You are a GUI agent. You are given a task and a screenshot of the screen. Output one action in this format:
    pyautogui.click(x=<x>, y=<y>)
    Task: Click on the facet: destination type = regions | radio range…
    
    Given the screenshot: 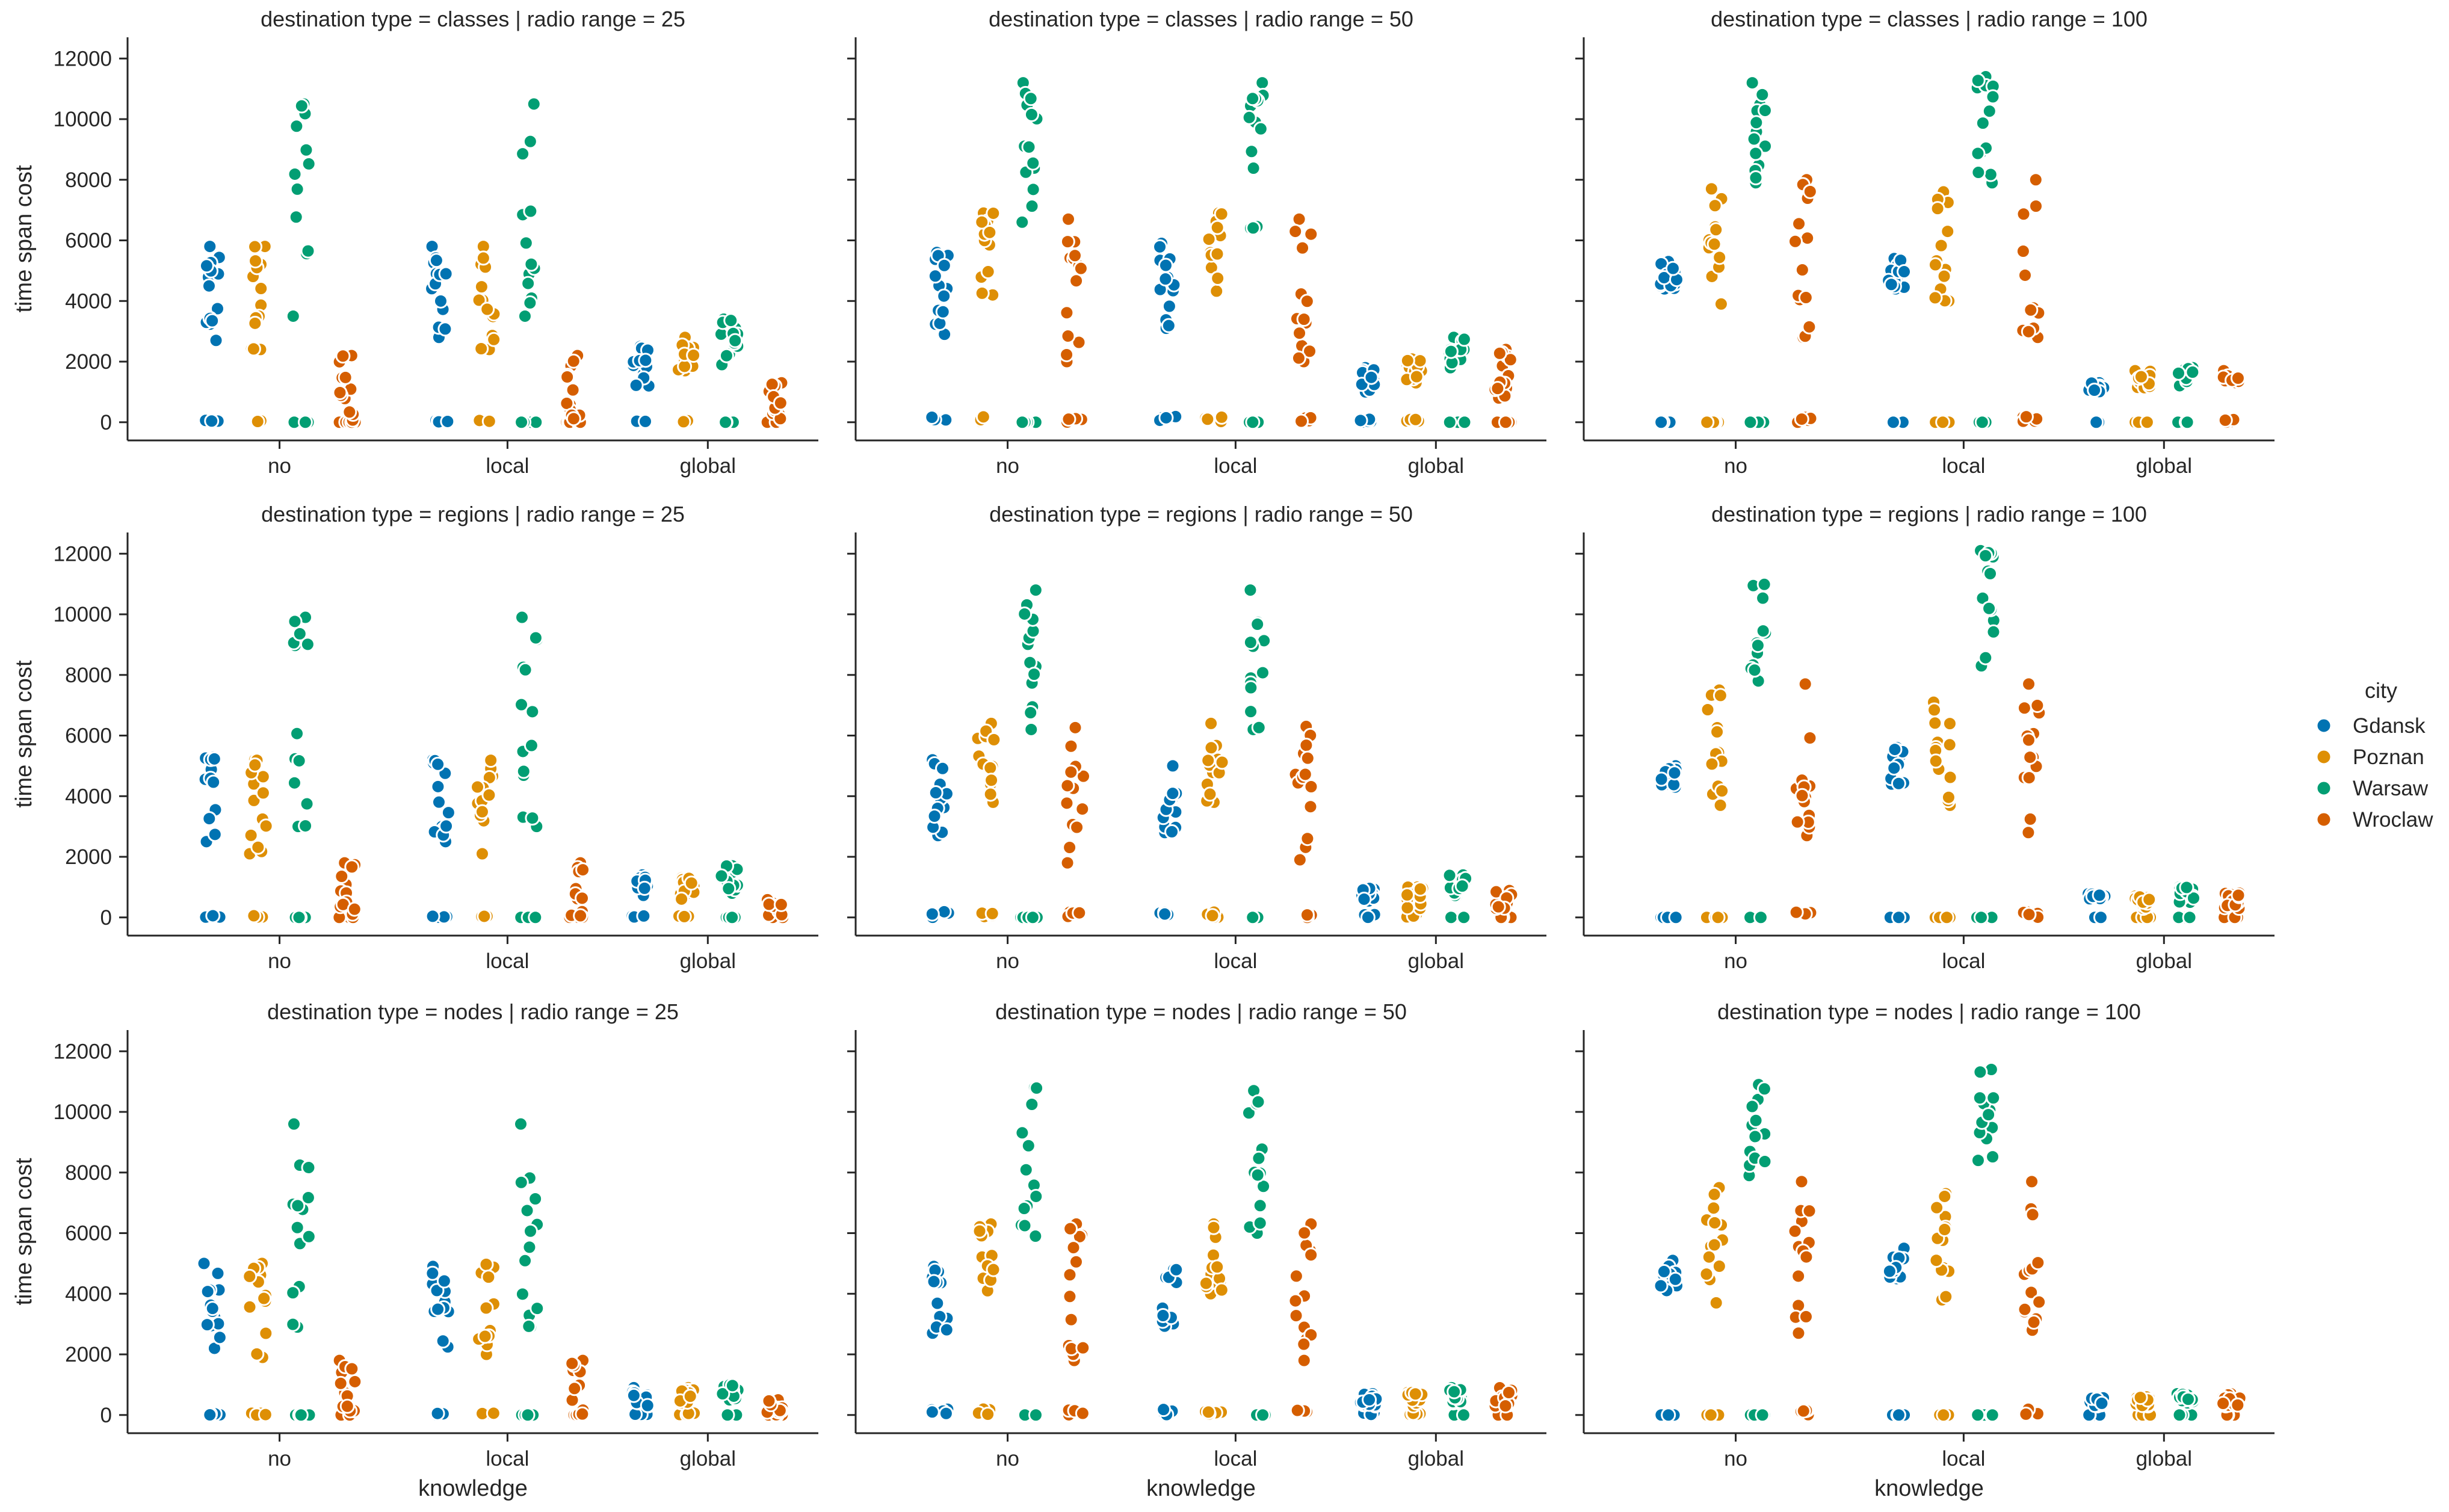 What is the action you would take?
    pyautogui.click(x=1197, y=737)
    